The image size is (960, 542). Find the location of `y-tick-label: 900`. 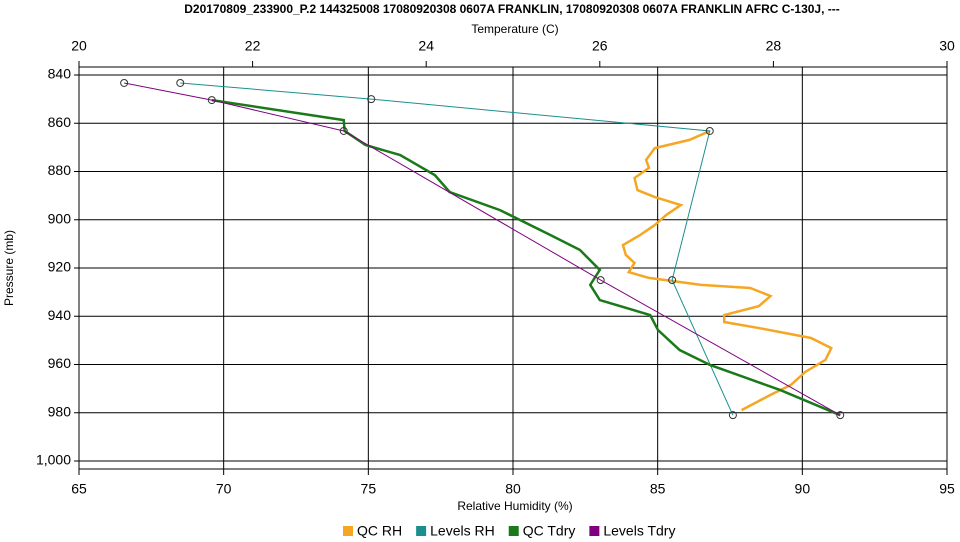

y-tick-label: 900 is located at coordinates (60, 218).